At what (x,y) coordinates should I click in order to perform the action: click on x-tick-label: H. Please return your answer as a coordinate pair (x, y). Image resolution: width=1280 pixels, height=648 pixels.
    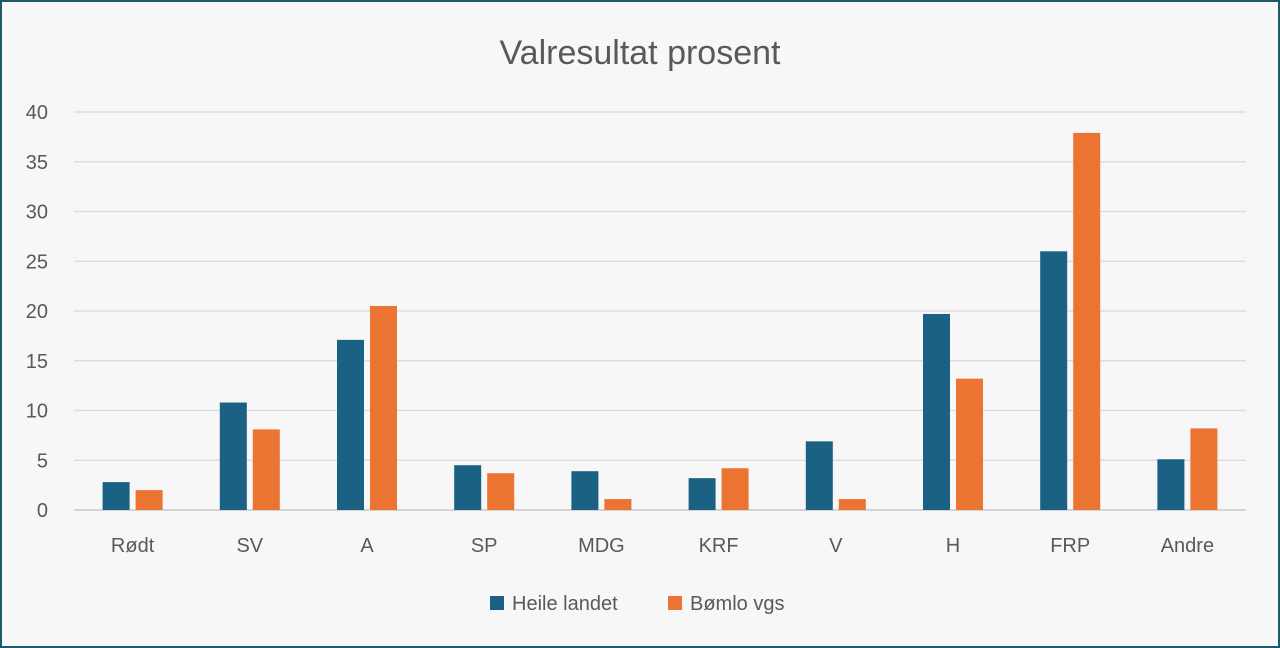
    Looking at the image, I should click on (953, 546).